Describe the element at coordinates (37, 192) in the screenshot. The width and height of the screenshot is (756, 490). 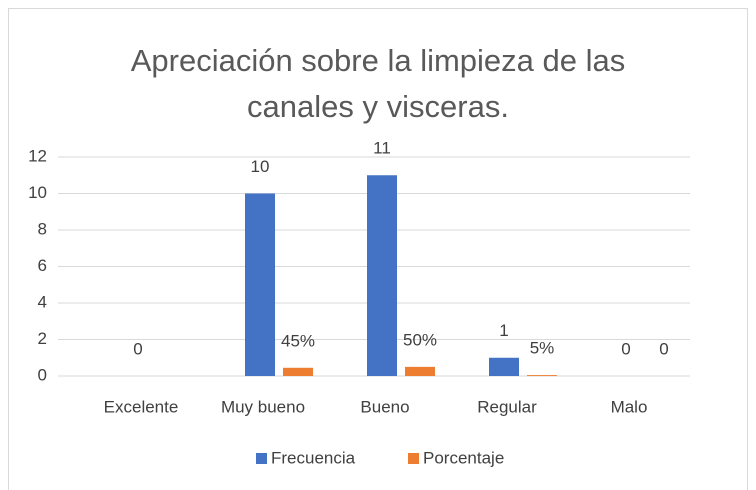
I see `y-tick-label: 10` at that location.